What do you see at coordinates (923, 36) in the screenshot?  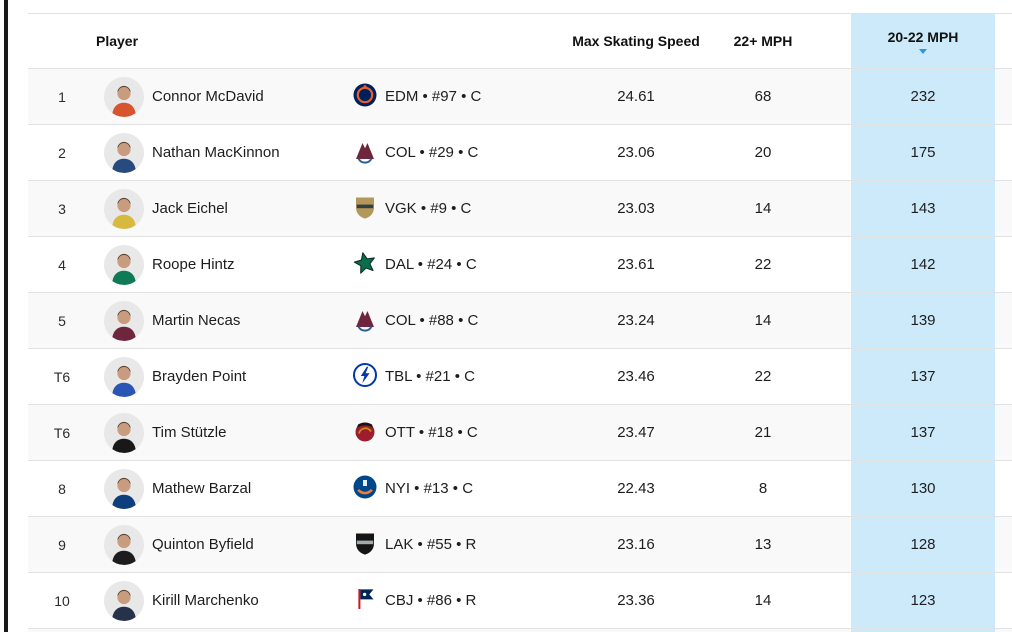 I see `column-header-20-22-mph-label: 20-22 MPH` at bounding box center [923, 36].